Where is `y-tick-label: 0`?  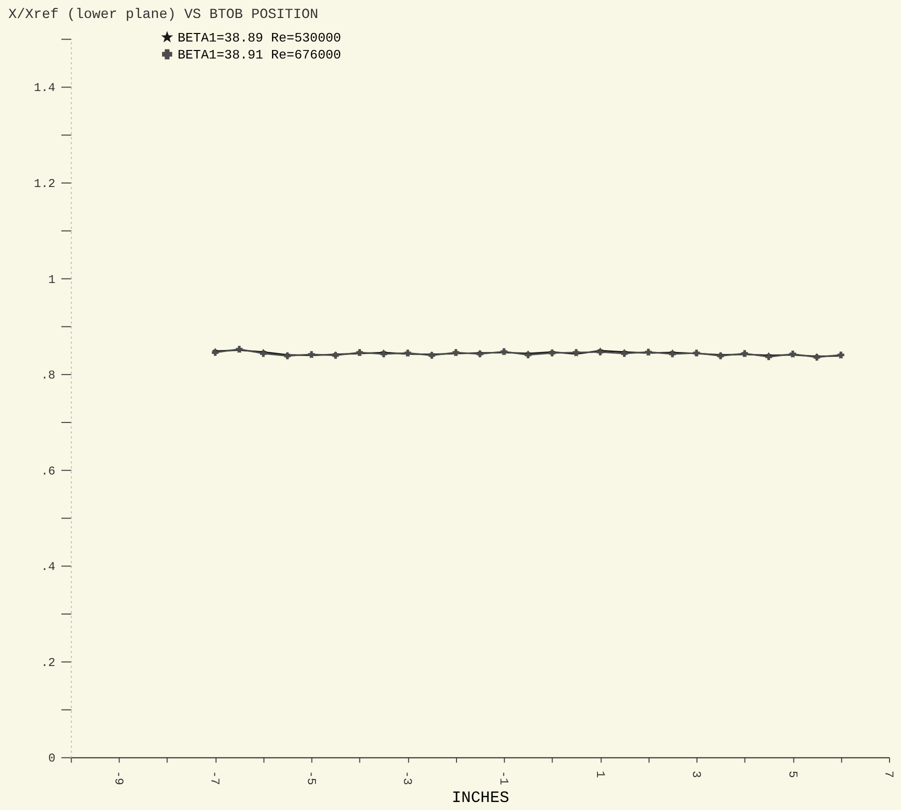 y-tick-label: 0 is located at coordinates (52, 759).